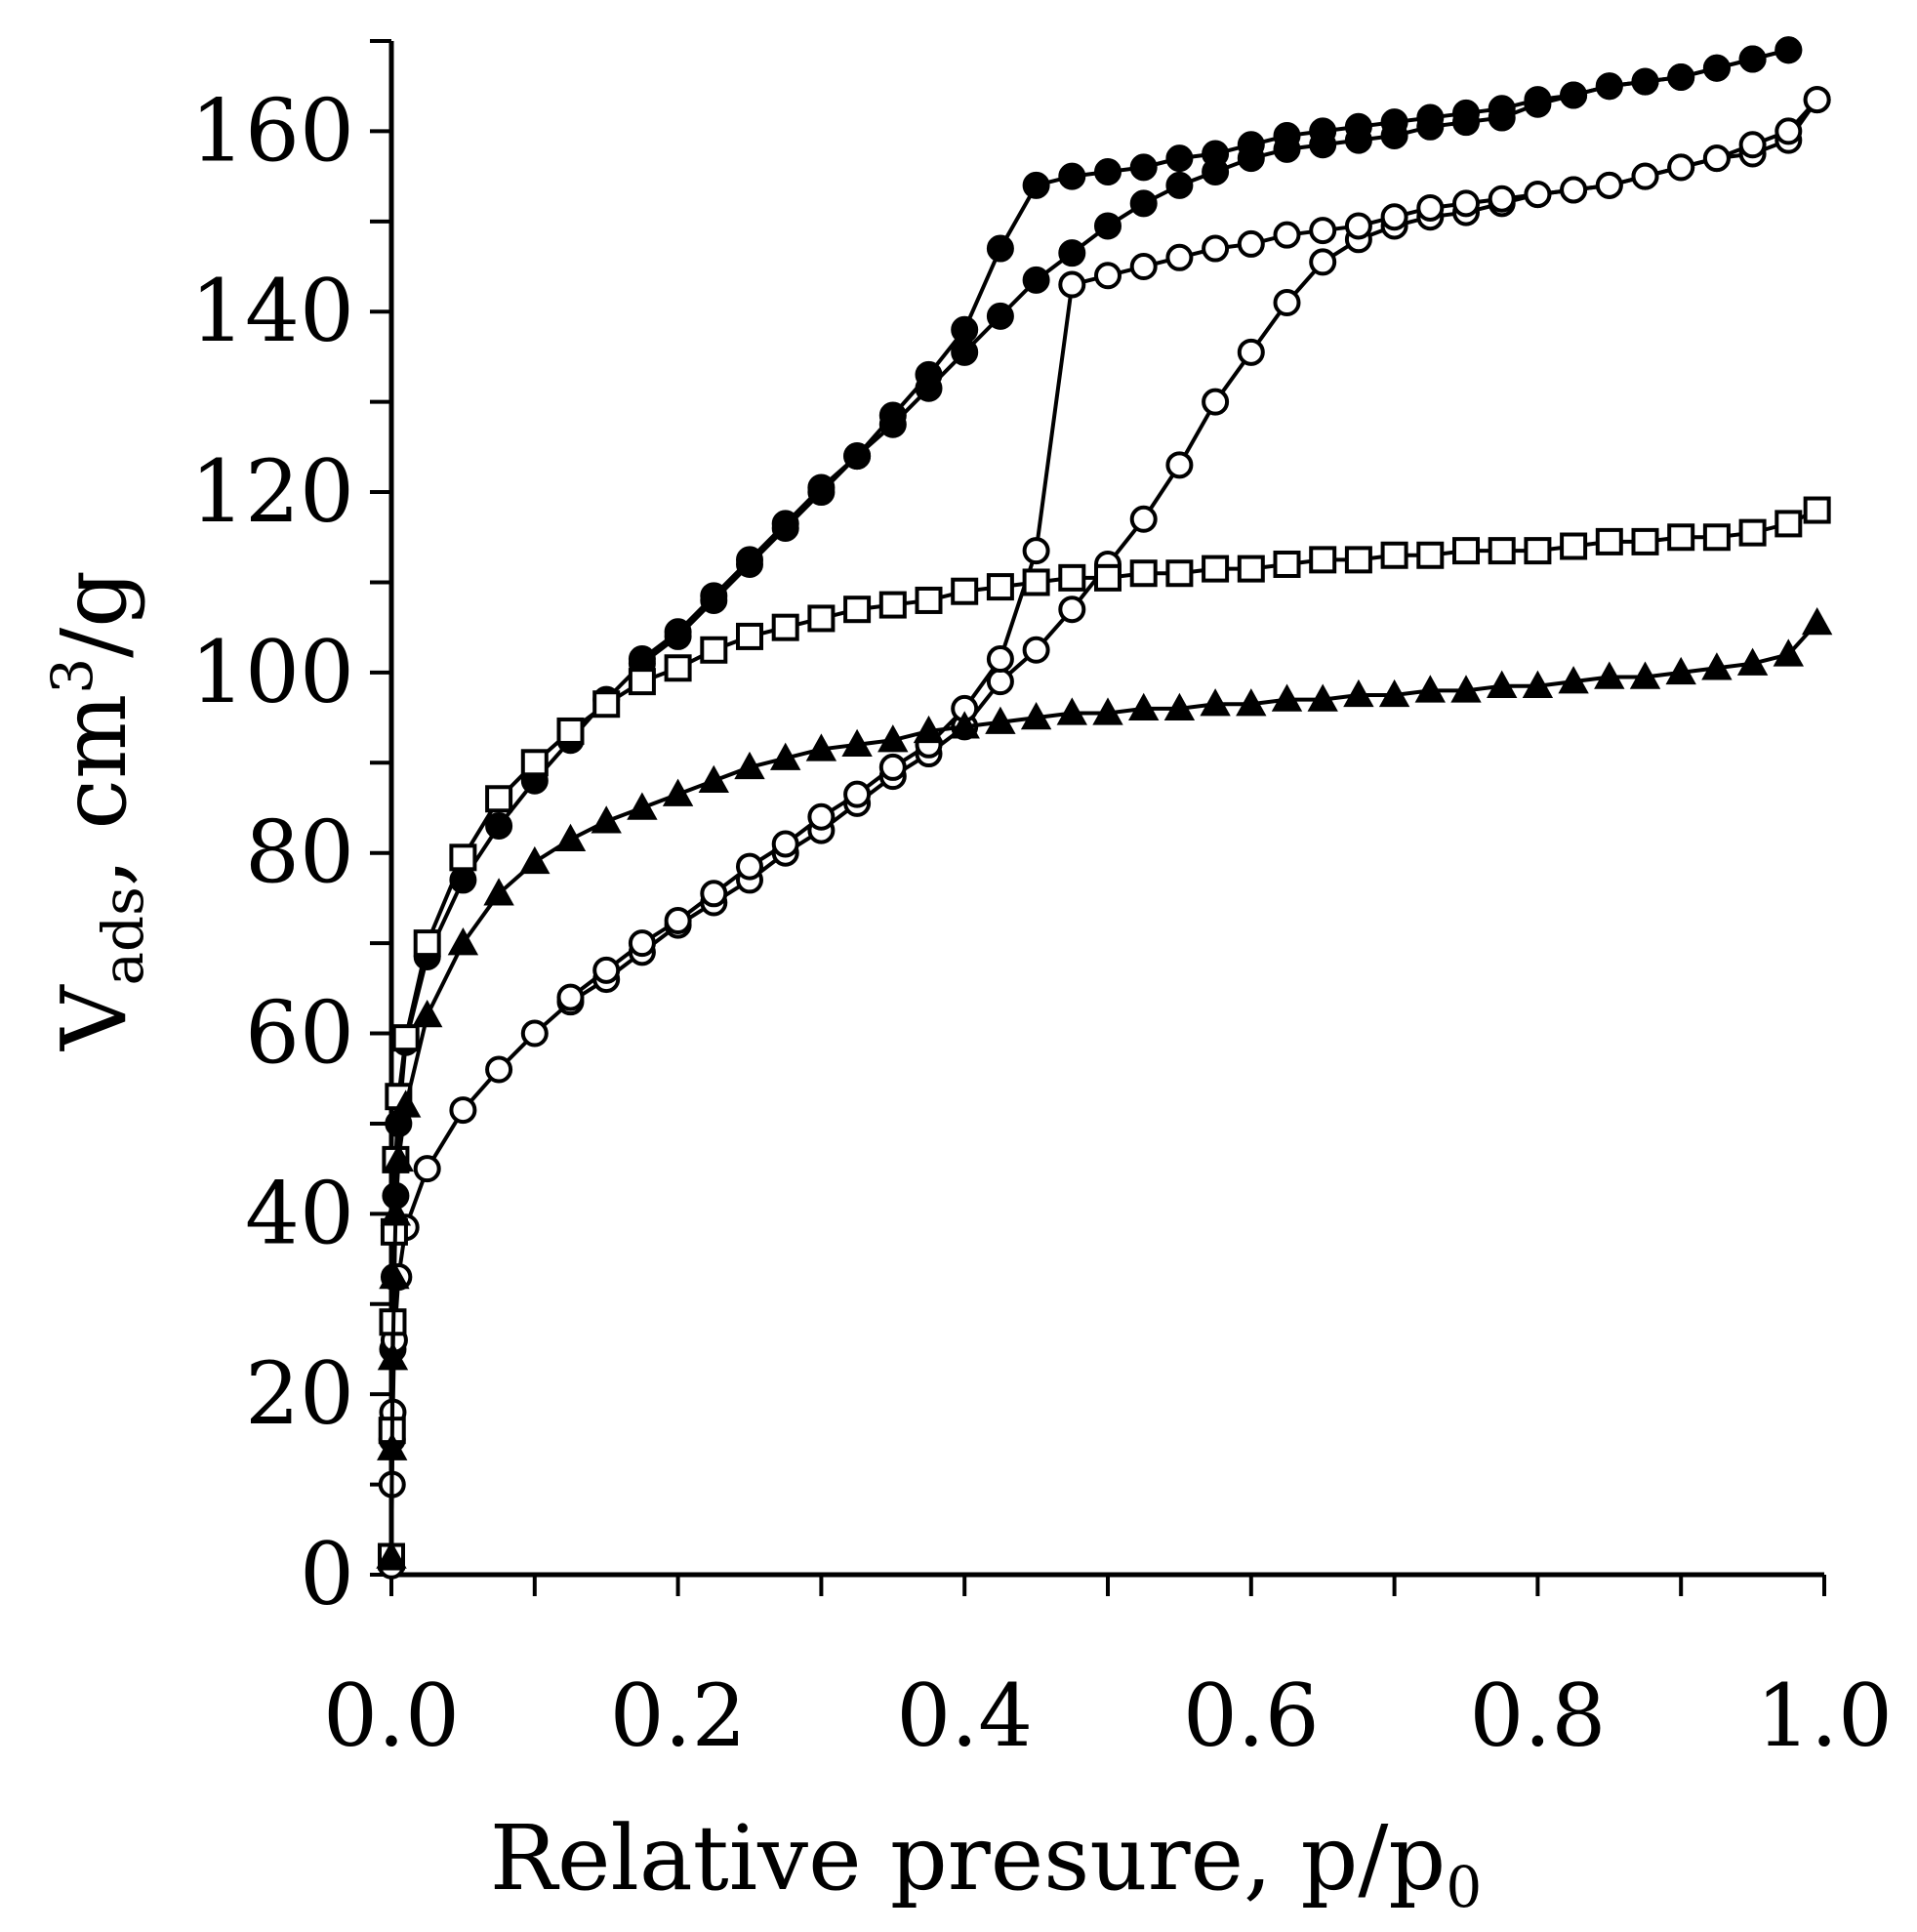  I want to click on y-tick-label: 100, so click(272, 672).